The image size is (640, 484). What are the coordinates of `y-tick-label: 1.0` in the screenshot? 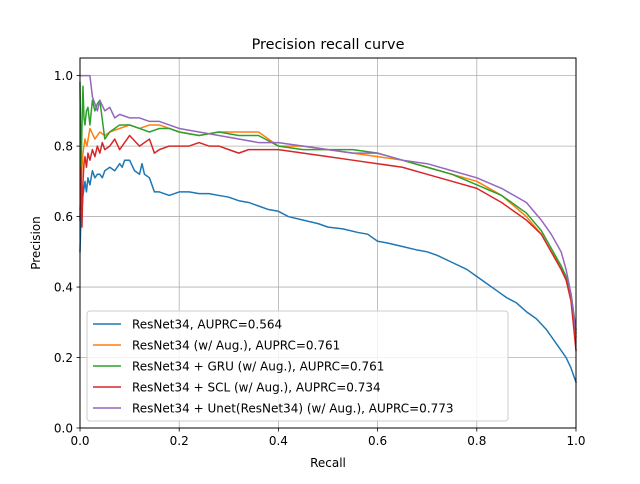 It's located at (63, 76).